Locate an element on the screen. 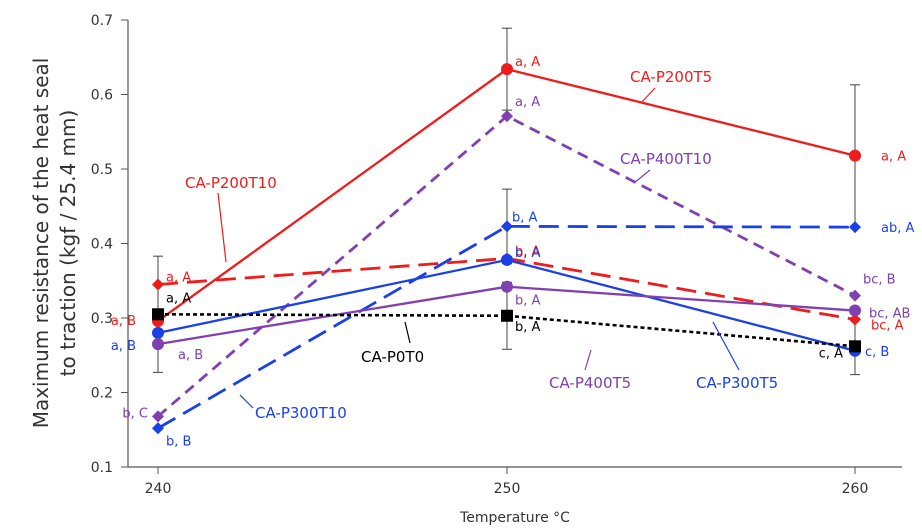  point-label-ca-p200t5-260: a, A is located at coordinates (893, 157).